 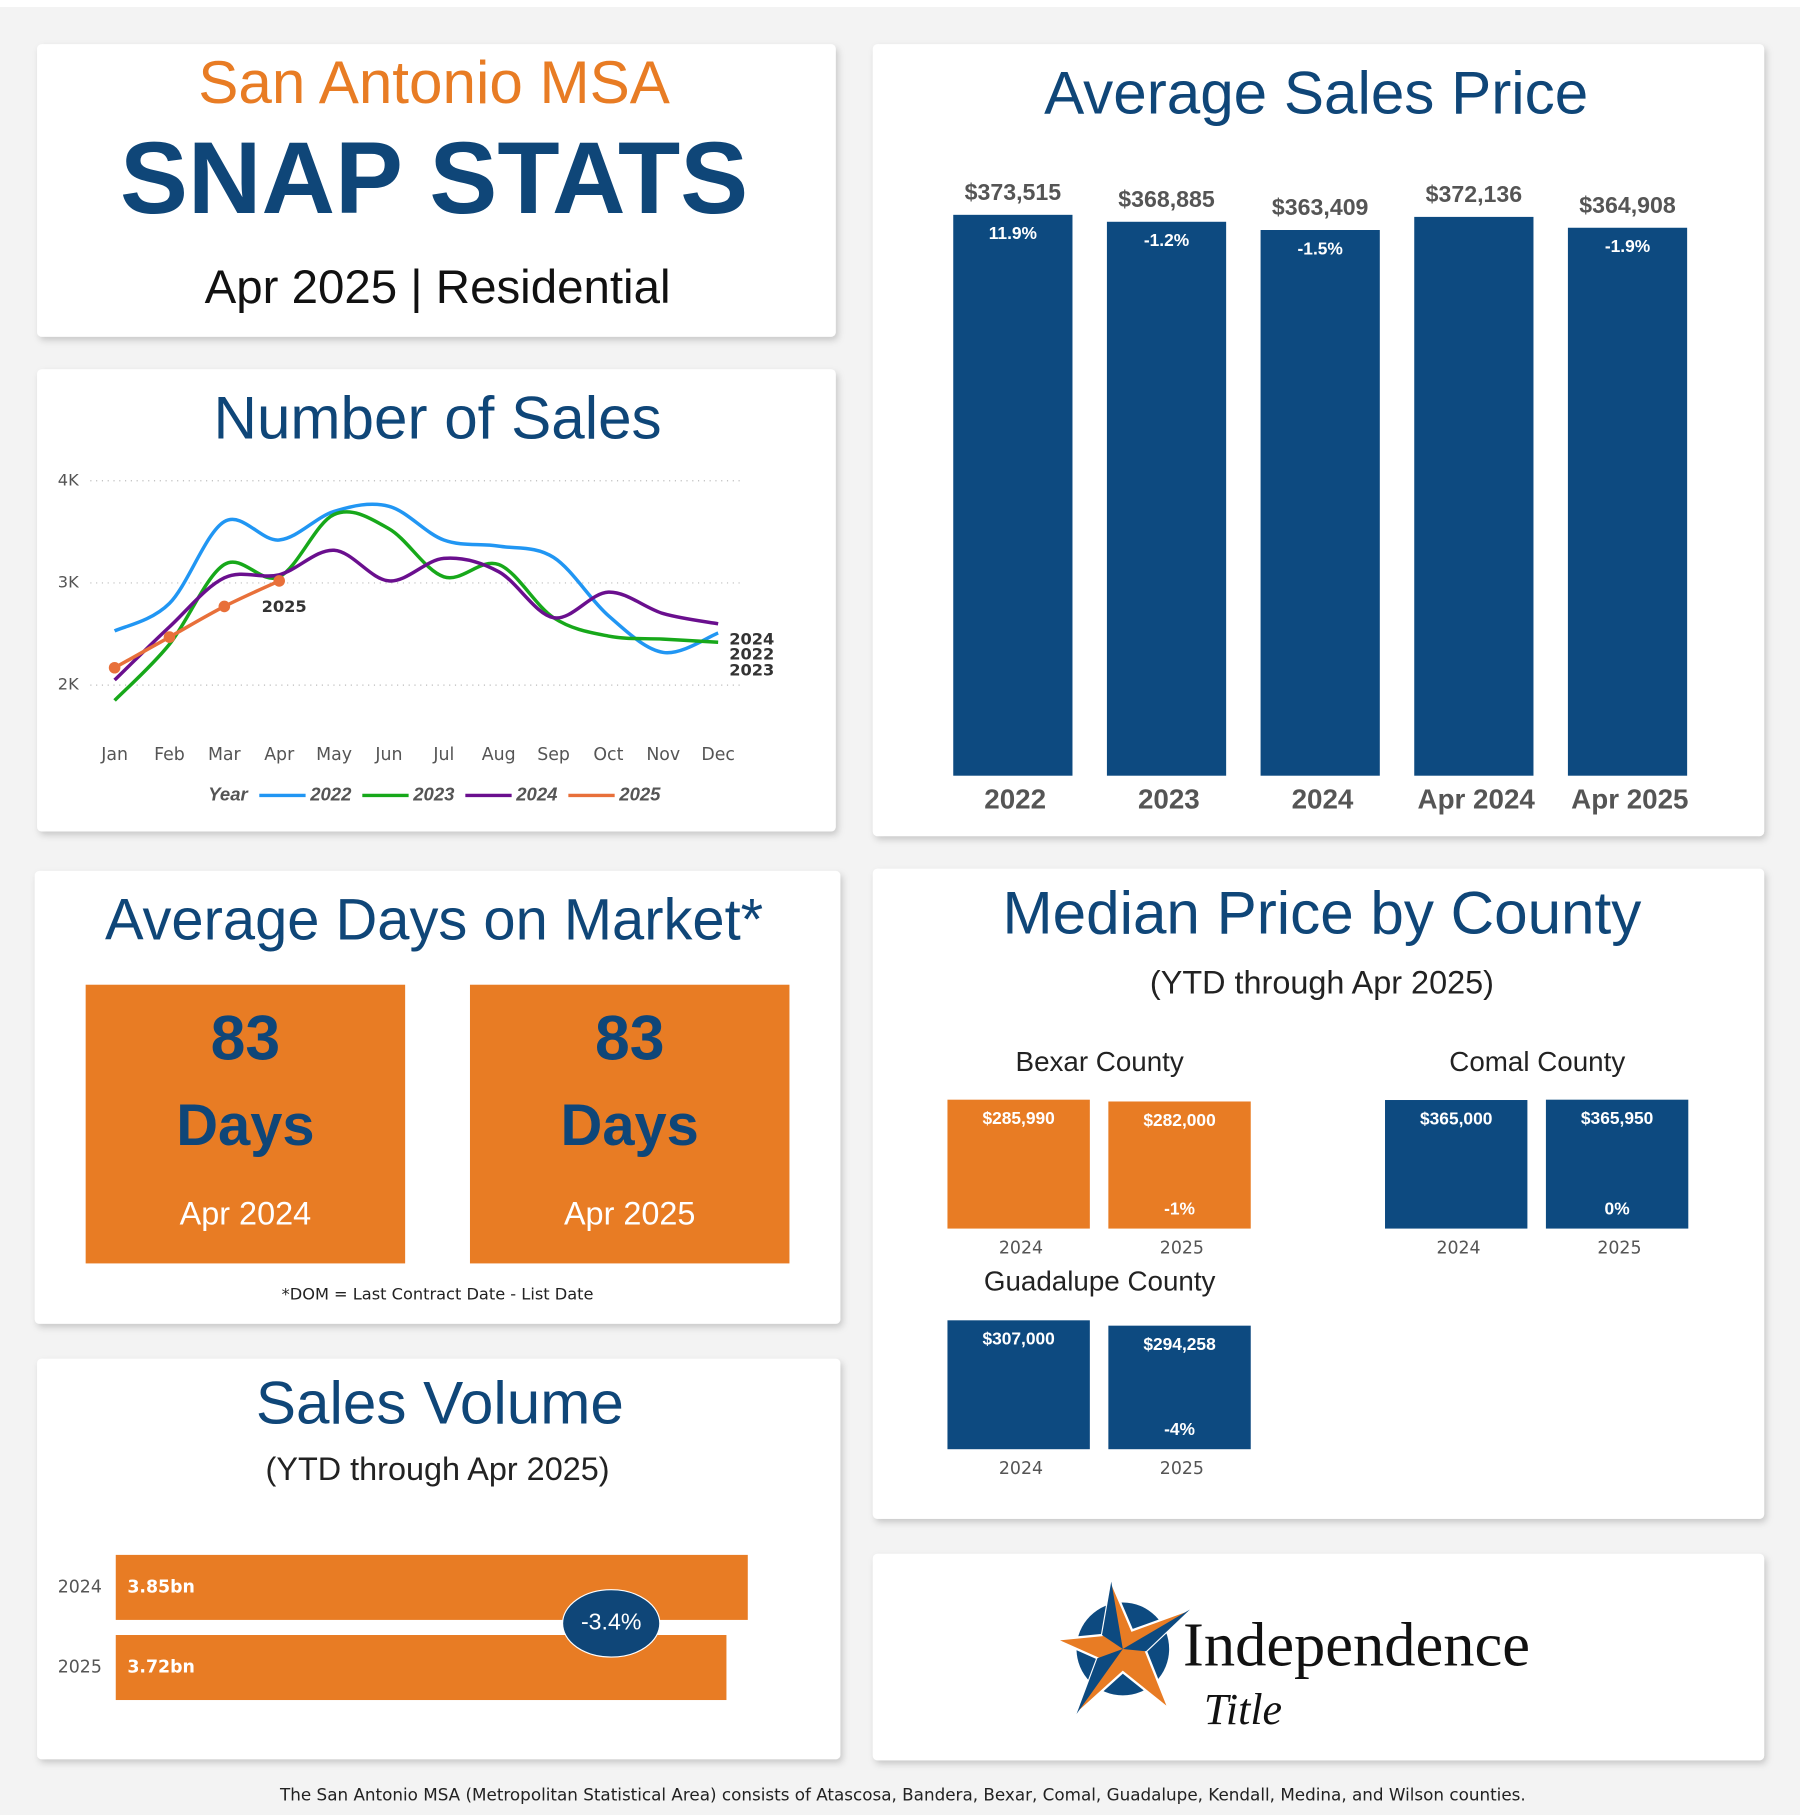 I want to click on dom-box, so click(x=629, y=1124).